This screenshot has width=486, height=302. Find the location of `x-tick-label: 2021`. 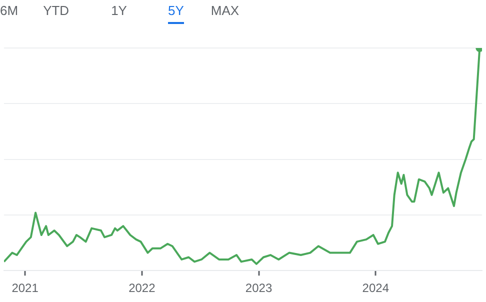

x-tick-label: 2021 is located at coordinates (25, 288).